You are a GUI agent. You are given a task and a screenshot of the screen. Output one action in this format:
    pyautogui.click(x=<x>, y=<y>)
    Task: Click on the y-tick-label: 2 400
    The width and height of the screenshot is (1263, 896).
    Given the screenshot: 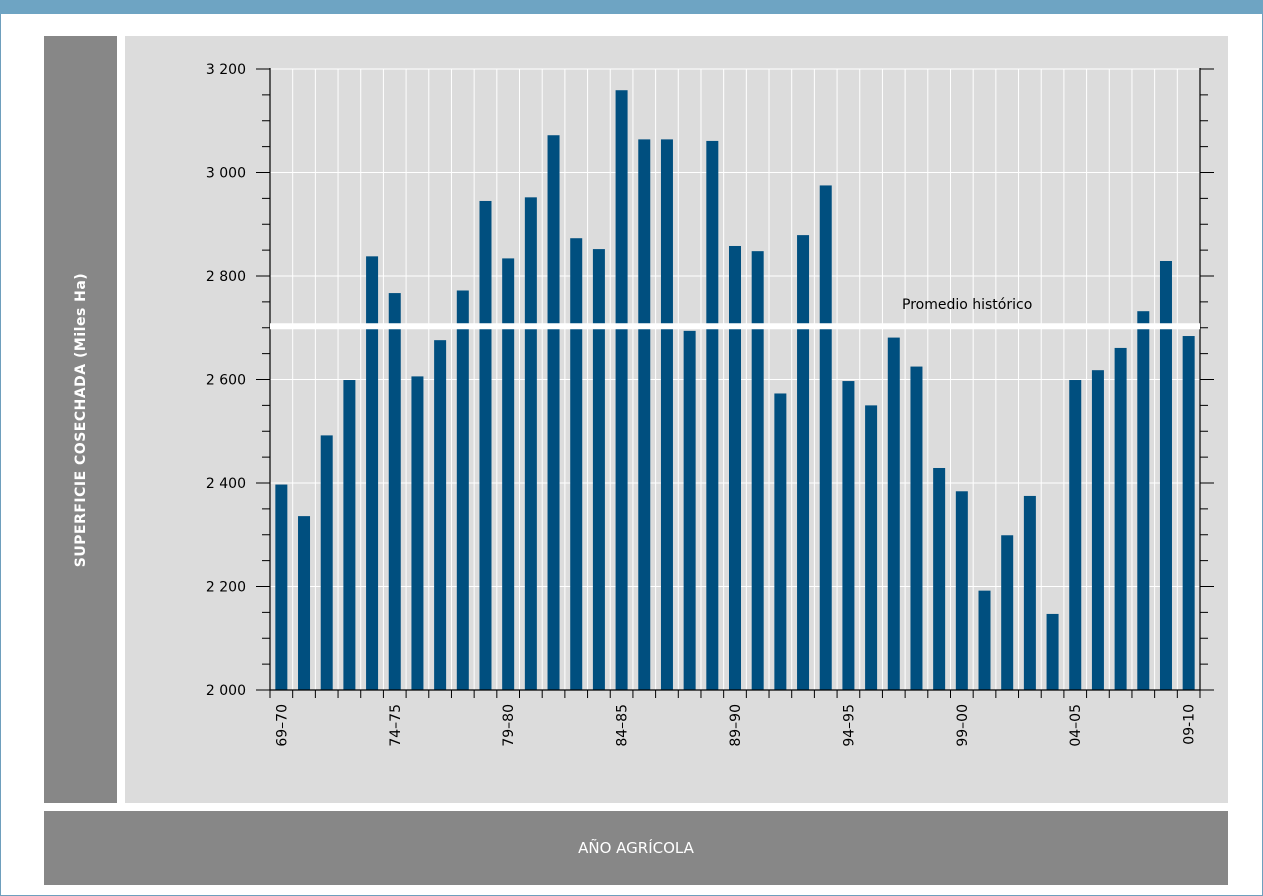 What is the action you would take?
    pyautogui.click(x=226, y=484)
    